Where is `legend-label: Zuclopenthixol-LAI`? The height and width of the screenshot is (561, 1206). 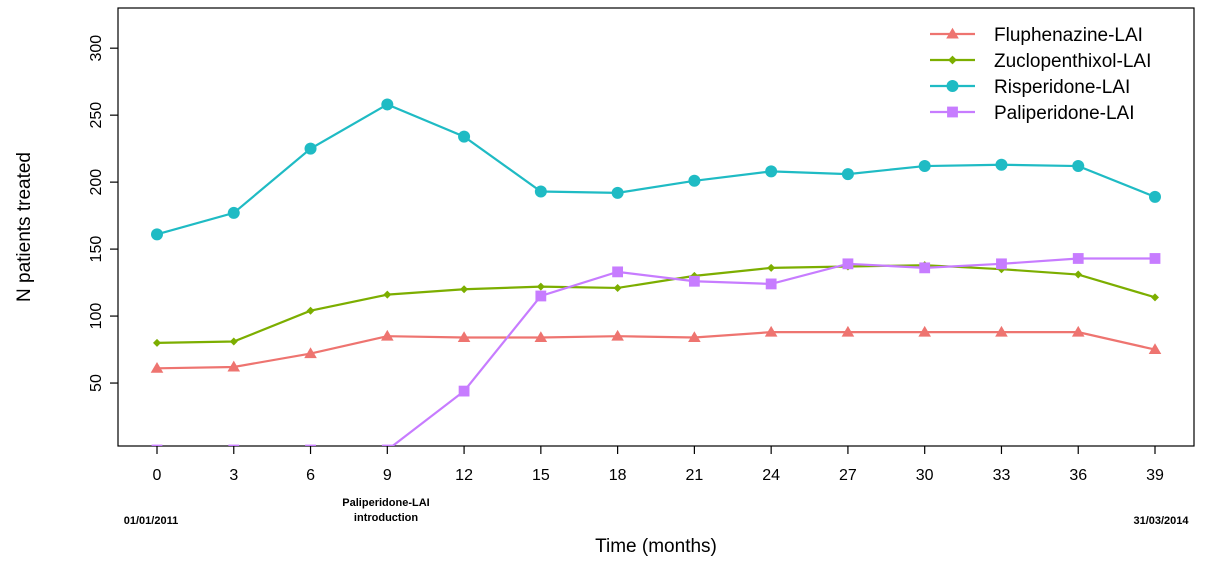 legend-label: Zuclopenthixol-LAI is located at coordinates (1072, 61).